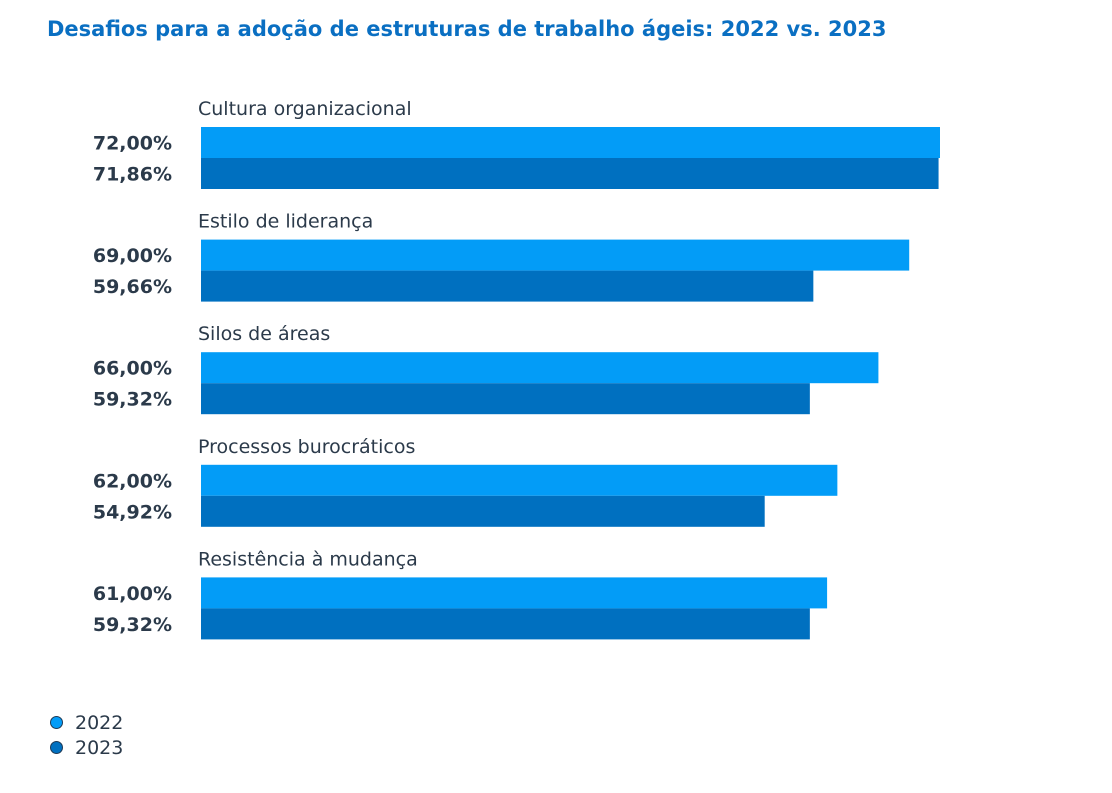  I want to click on category-label: Resistência à mudança, so click(308, 559).